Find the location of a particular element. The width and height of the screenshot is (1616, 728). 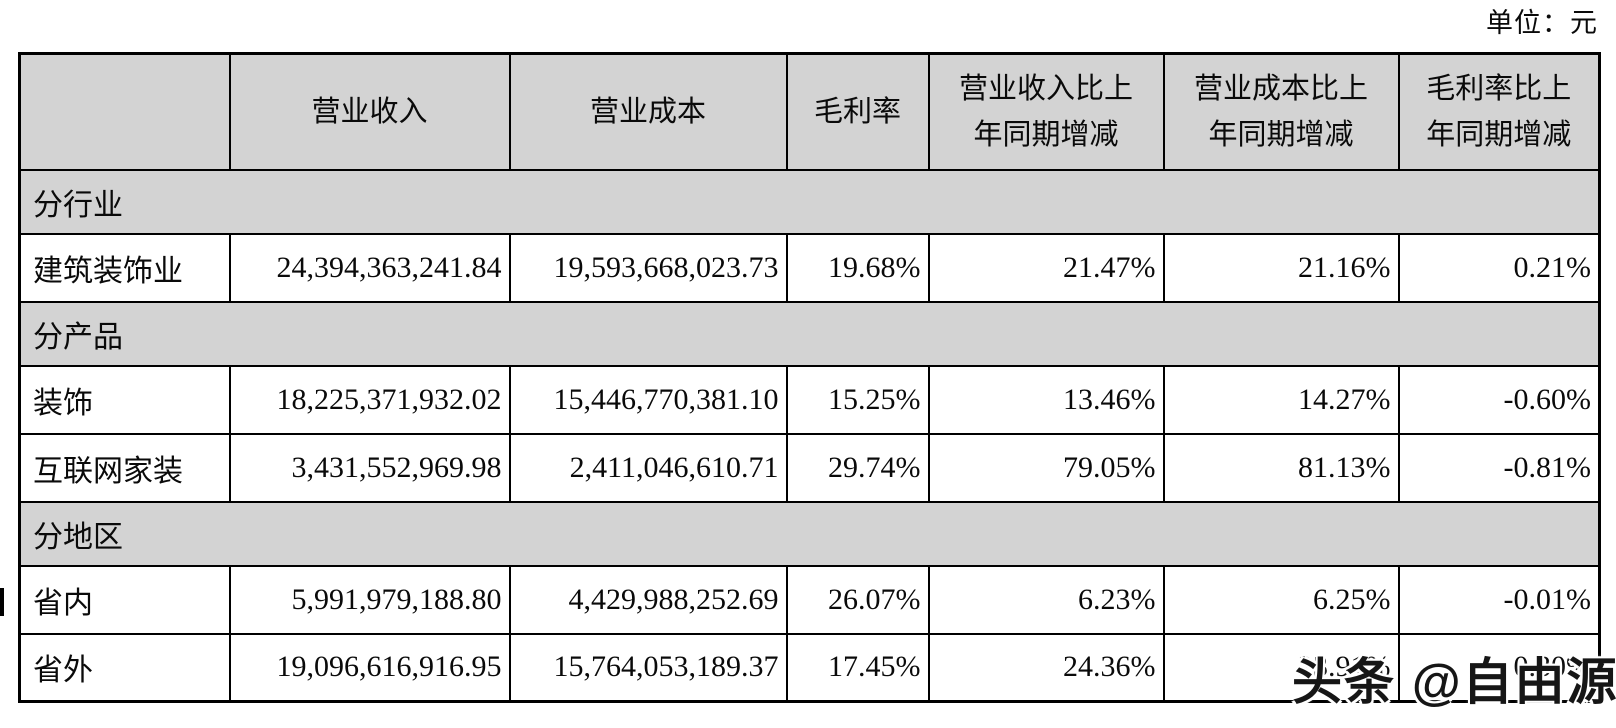

col-header-margin: 毛利率 is located at coordinates (857, 111).